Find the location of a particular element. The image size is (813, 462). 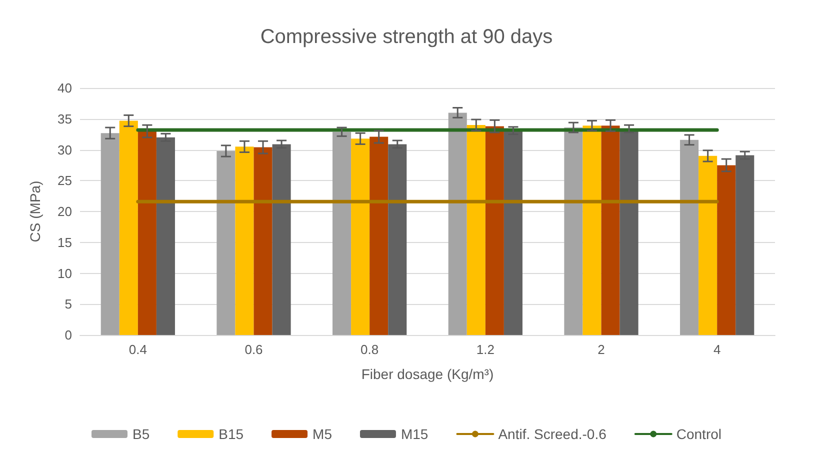

legend-label: B15 is located at coordinates (231, 434).